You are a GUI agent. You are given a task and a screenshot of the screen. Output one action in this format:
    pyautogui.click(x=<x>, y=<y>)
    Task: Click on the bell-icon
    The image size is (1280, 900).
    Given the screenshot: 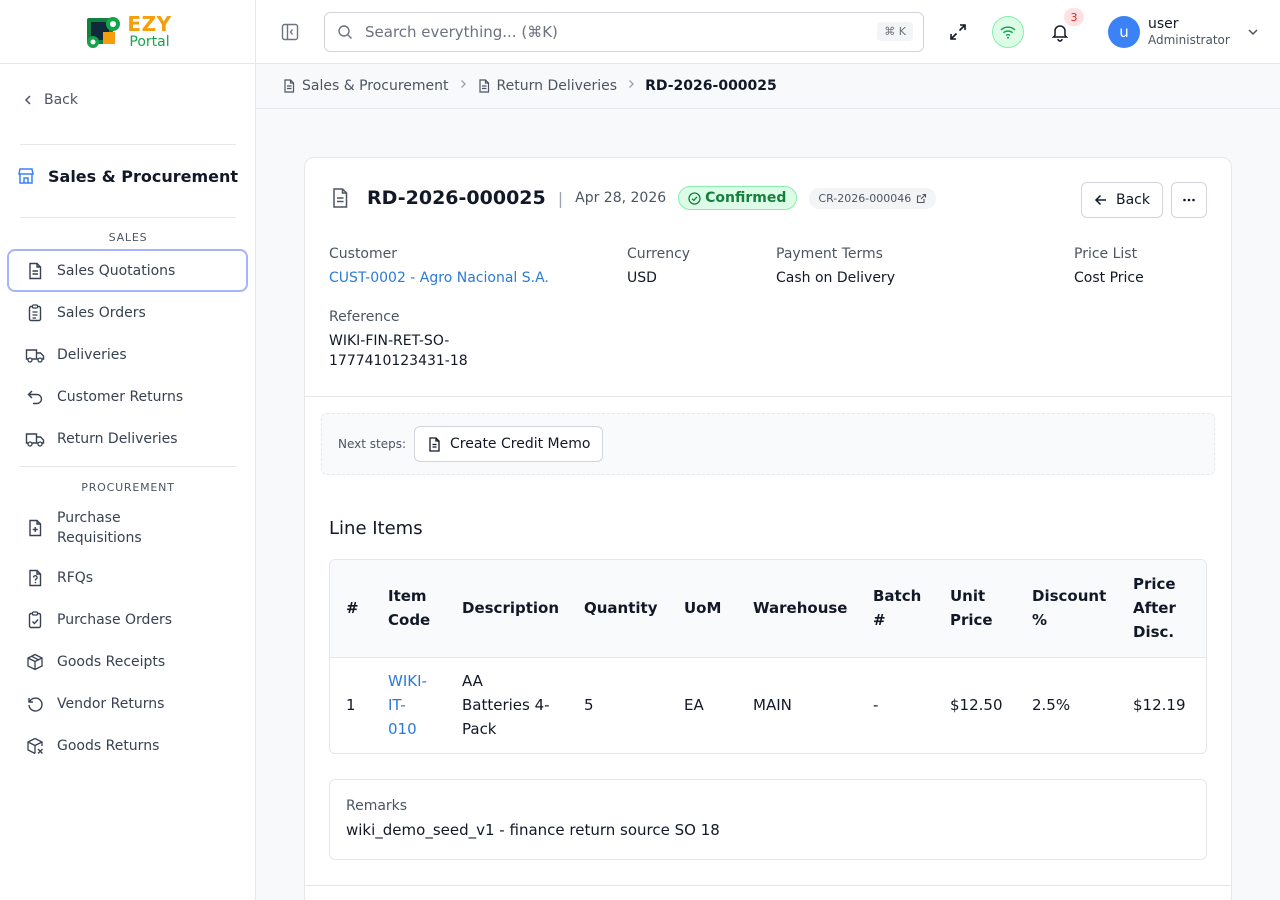 What is the action you would take?
    pyautogui.click(x=1060, y=33)
    